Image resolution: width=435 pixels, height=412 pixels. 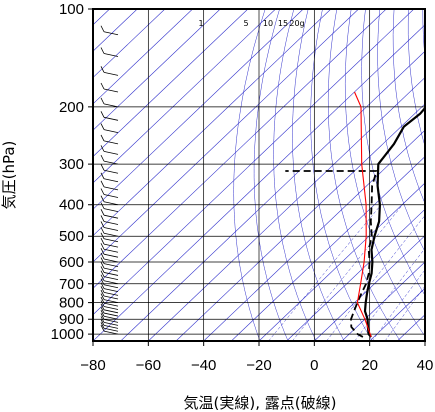 I want to click on y-tick-label: 500, so click(x=71, y=236).